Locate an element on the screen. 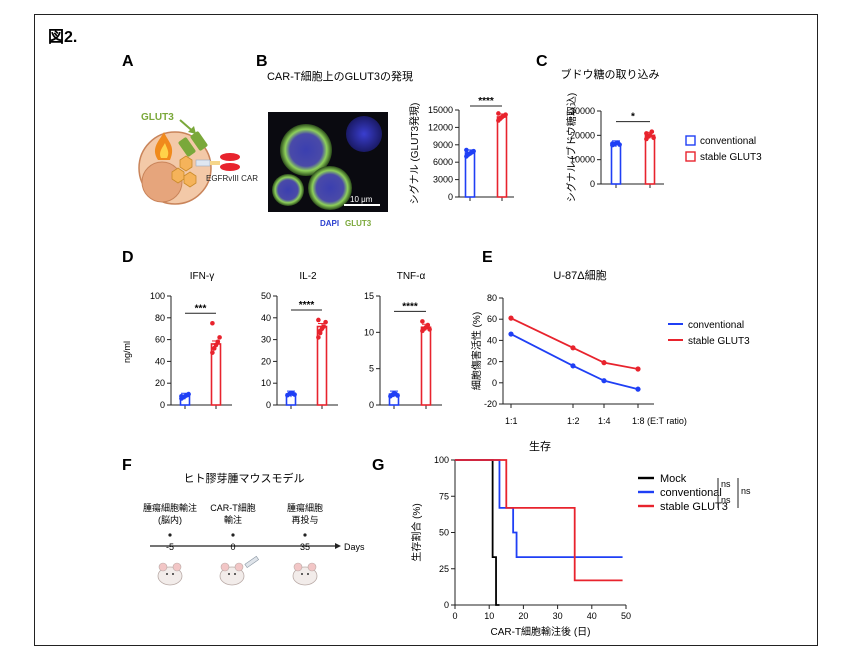 The width and height of the screenshot is (851, 659). legend-label-G-0: Mock is located at coordinates (673, 479).